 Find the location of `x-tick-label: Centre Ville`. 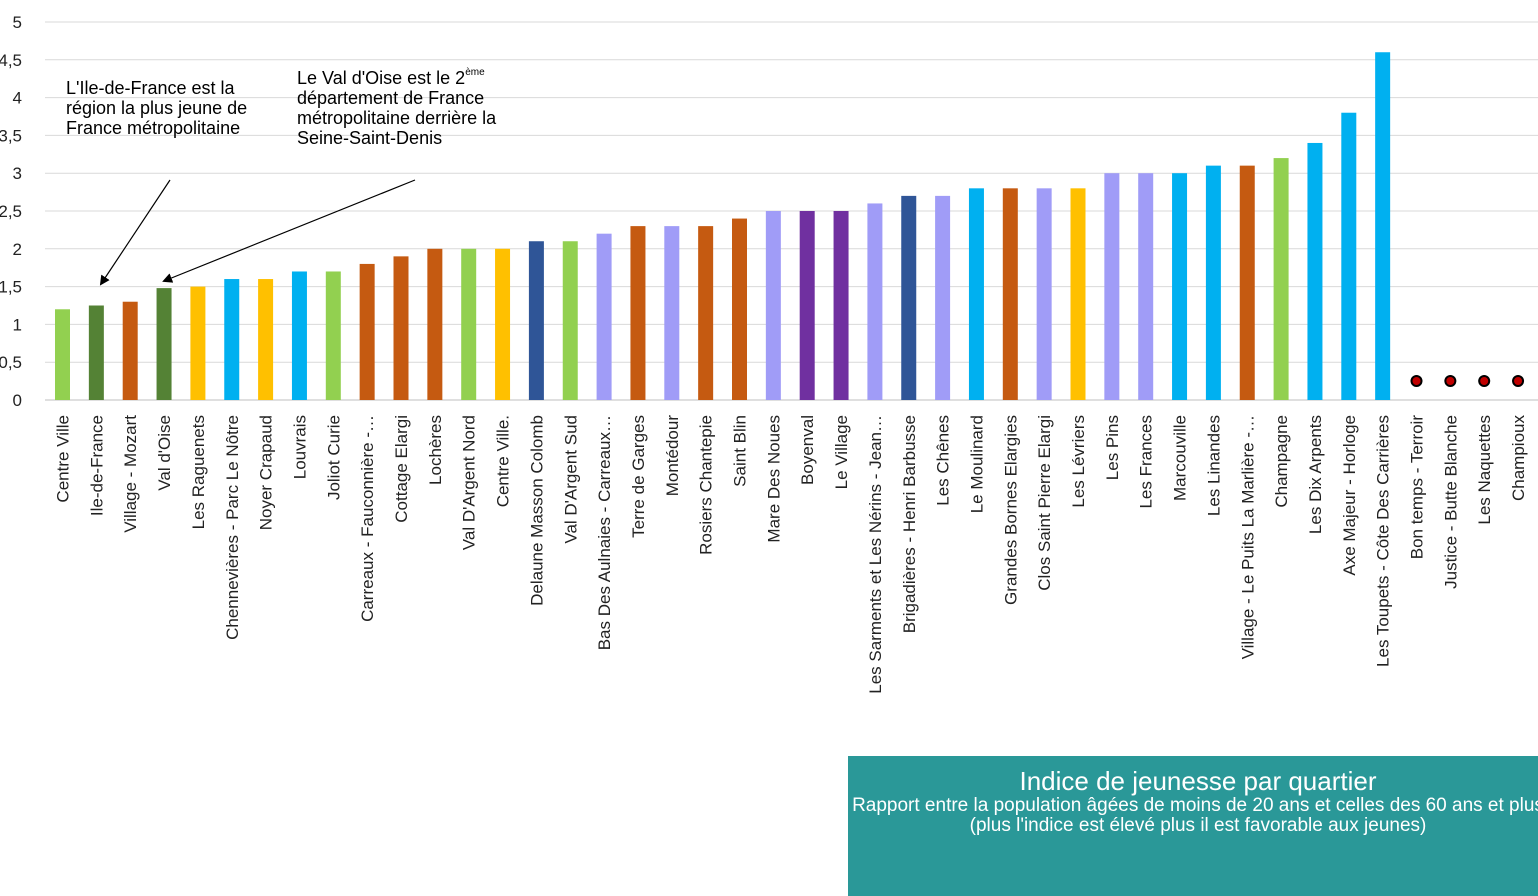

x-tick-label: Centre Ville is located at coordinates (63, 459).